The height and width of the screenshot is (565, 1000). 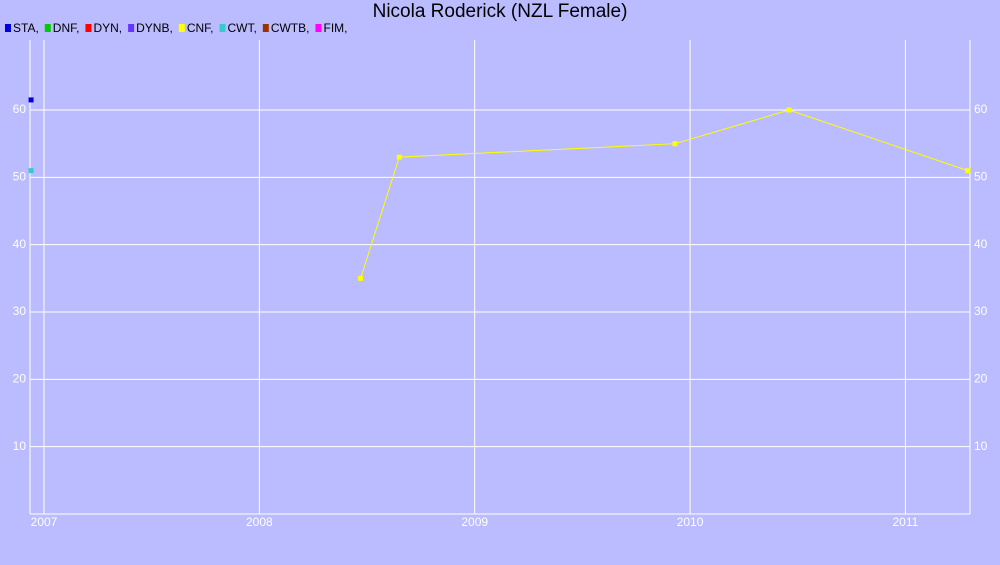 I want to click on legend-label: CNF,, so click(x=200, y=28).